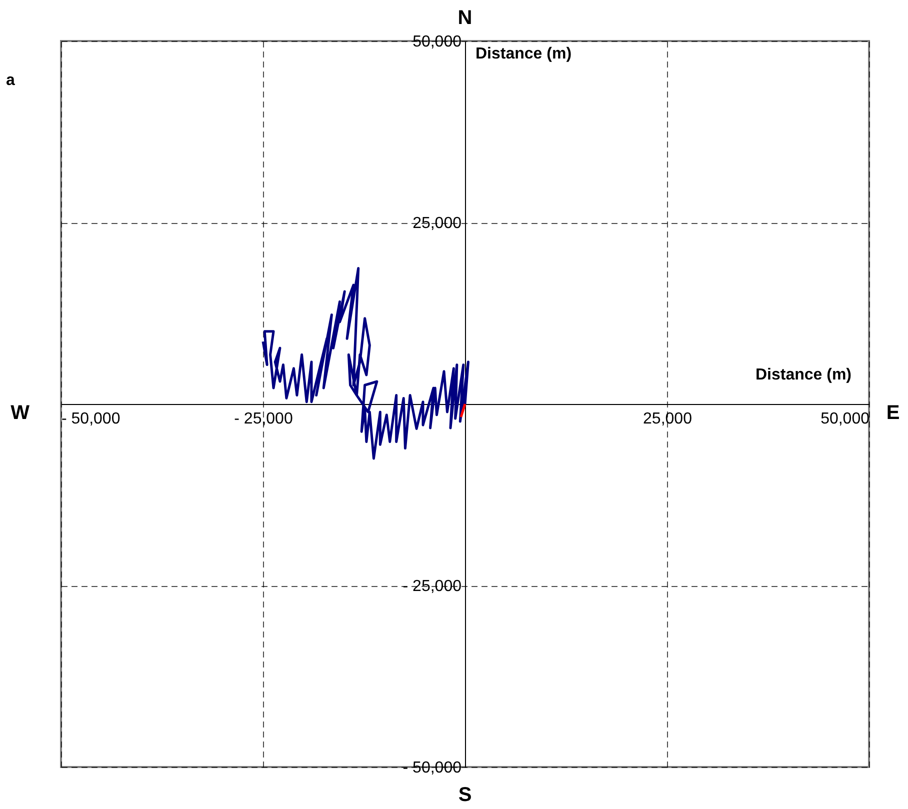  Describe the element at coordinates (91, 419) in the screenshot. I see `x-tick-label: - 50,000` at that location.